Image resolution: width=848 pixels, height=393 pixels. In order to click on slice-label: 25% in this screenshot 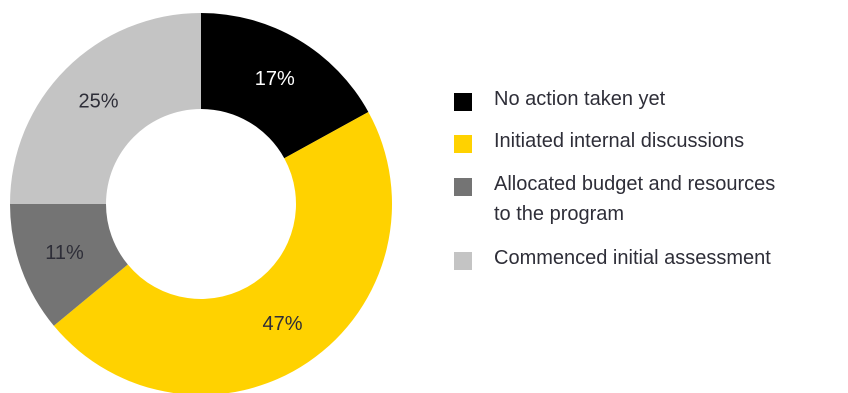, I will do `click(98, 101)`.